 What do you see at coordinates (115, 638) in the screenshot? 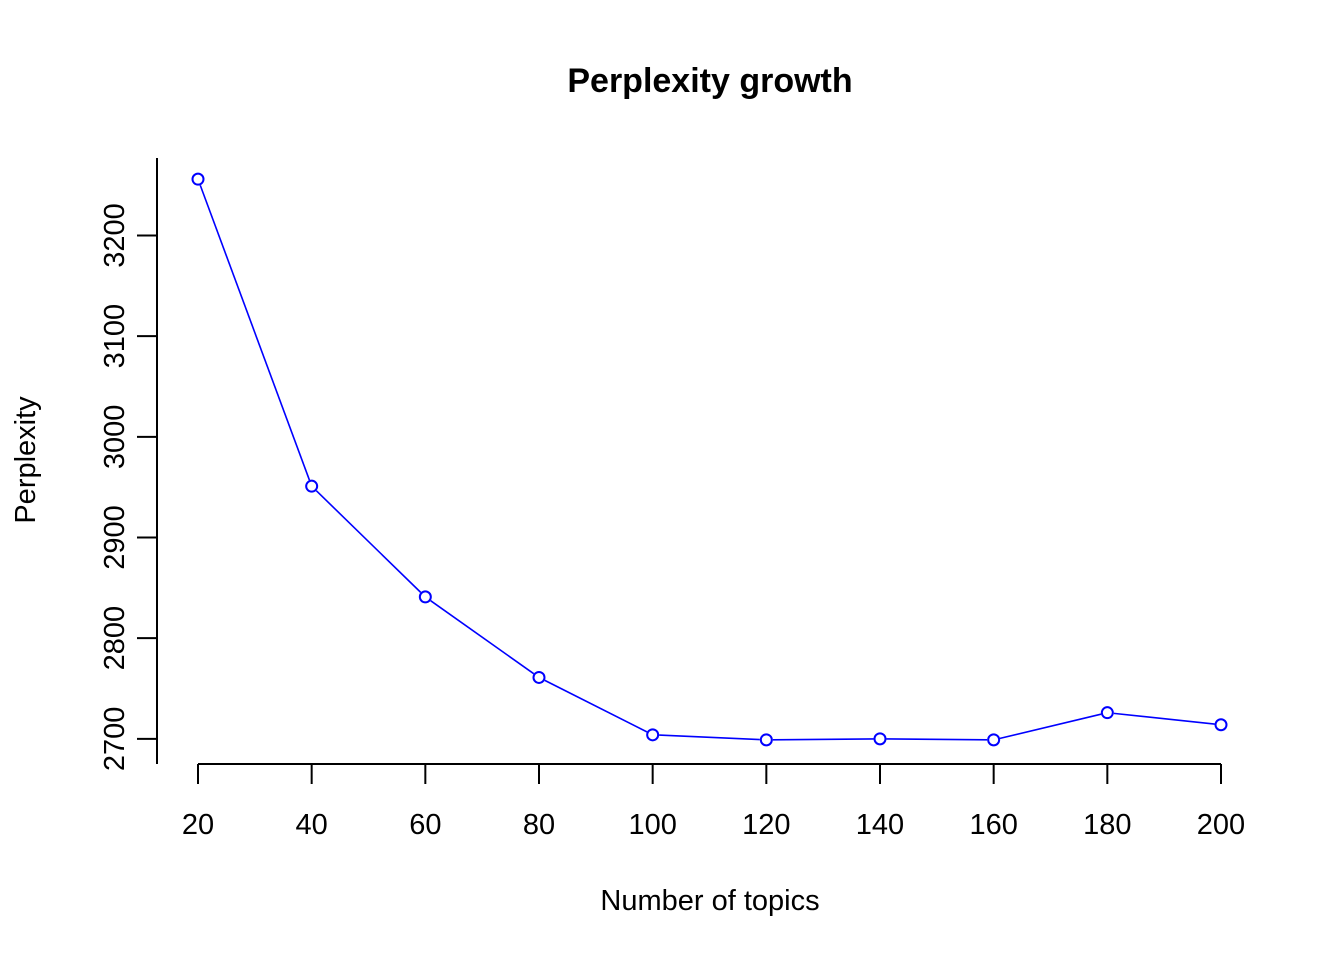
I see `y-tick-label: 2800` at bounding box center [115, 638].